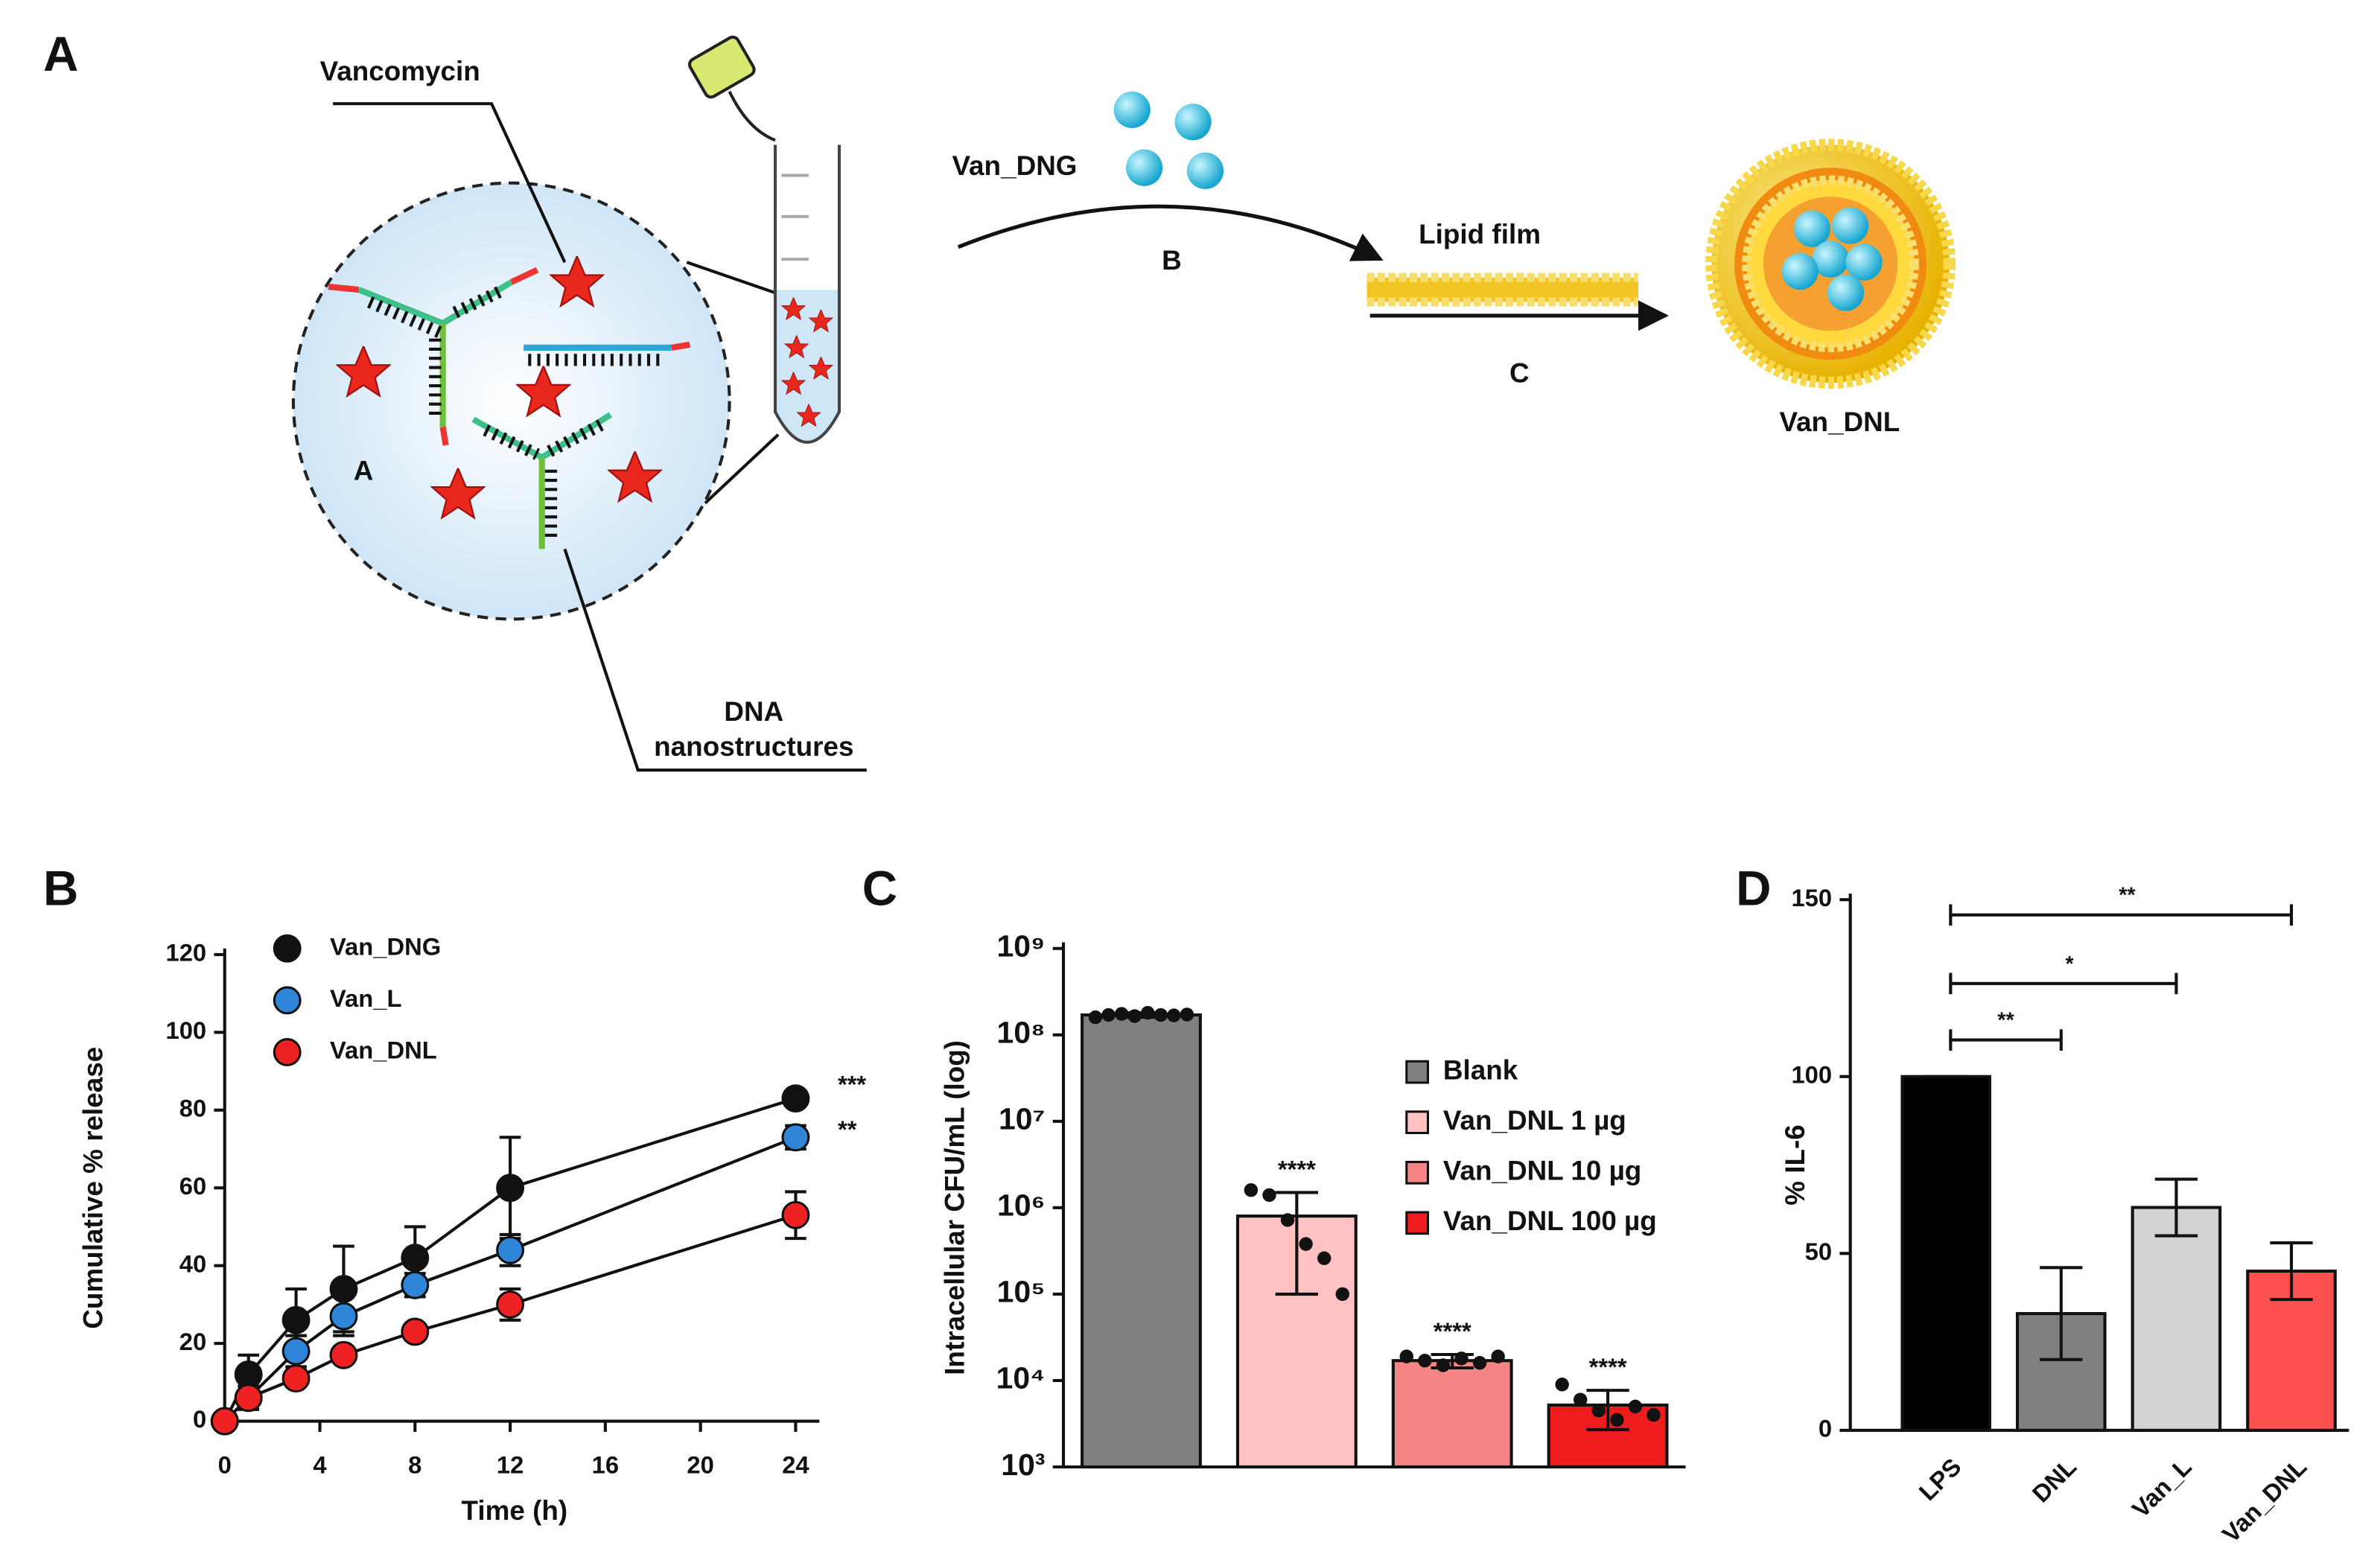 This screenshot has width=2380, height=1563. What do you see at coordinates (1519, 372) in the screenshot?
I see `label: C` at bounding box center [1519, 372].